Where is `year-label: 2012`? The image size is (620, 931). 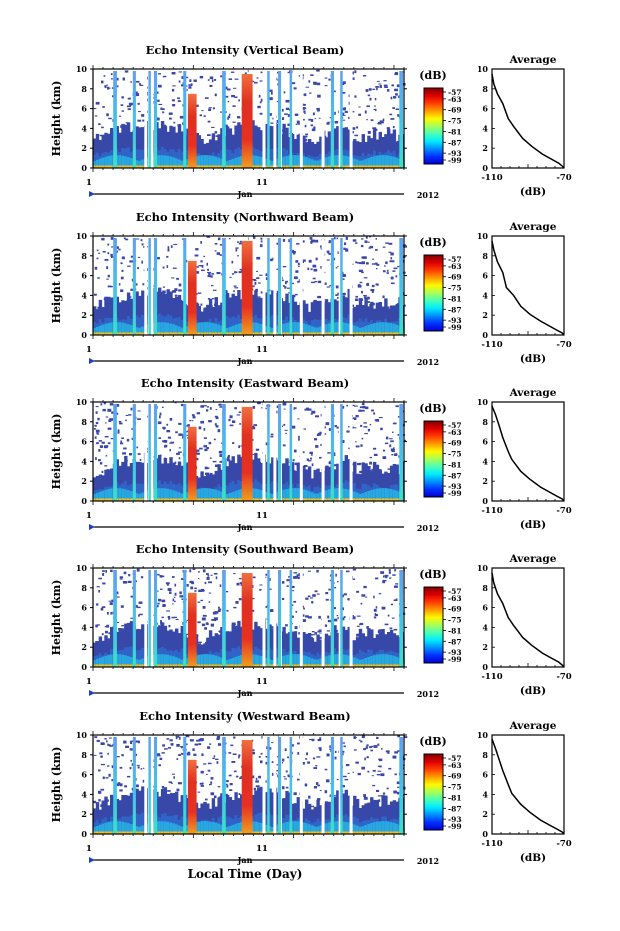
year-label: 2012 is located at coordinates (428, 694).